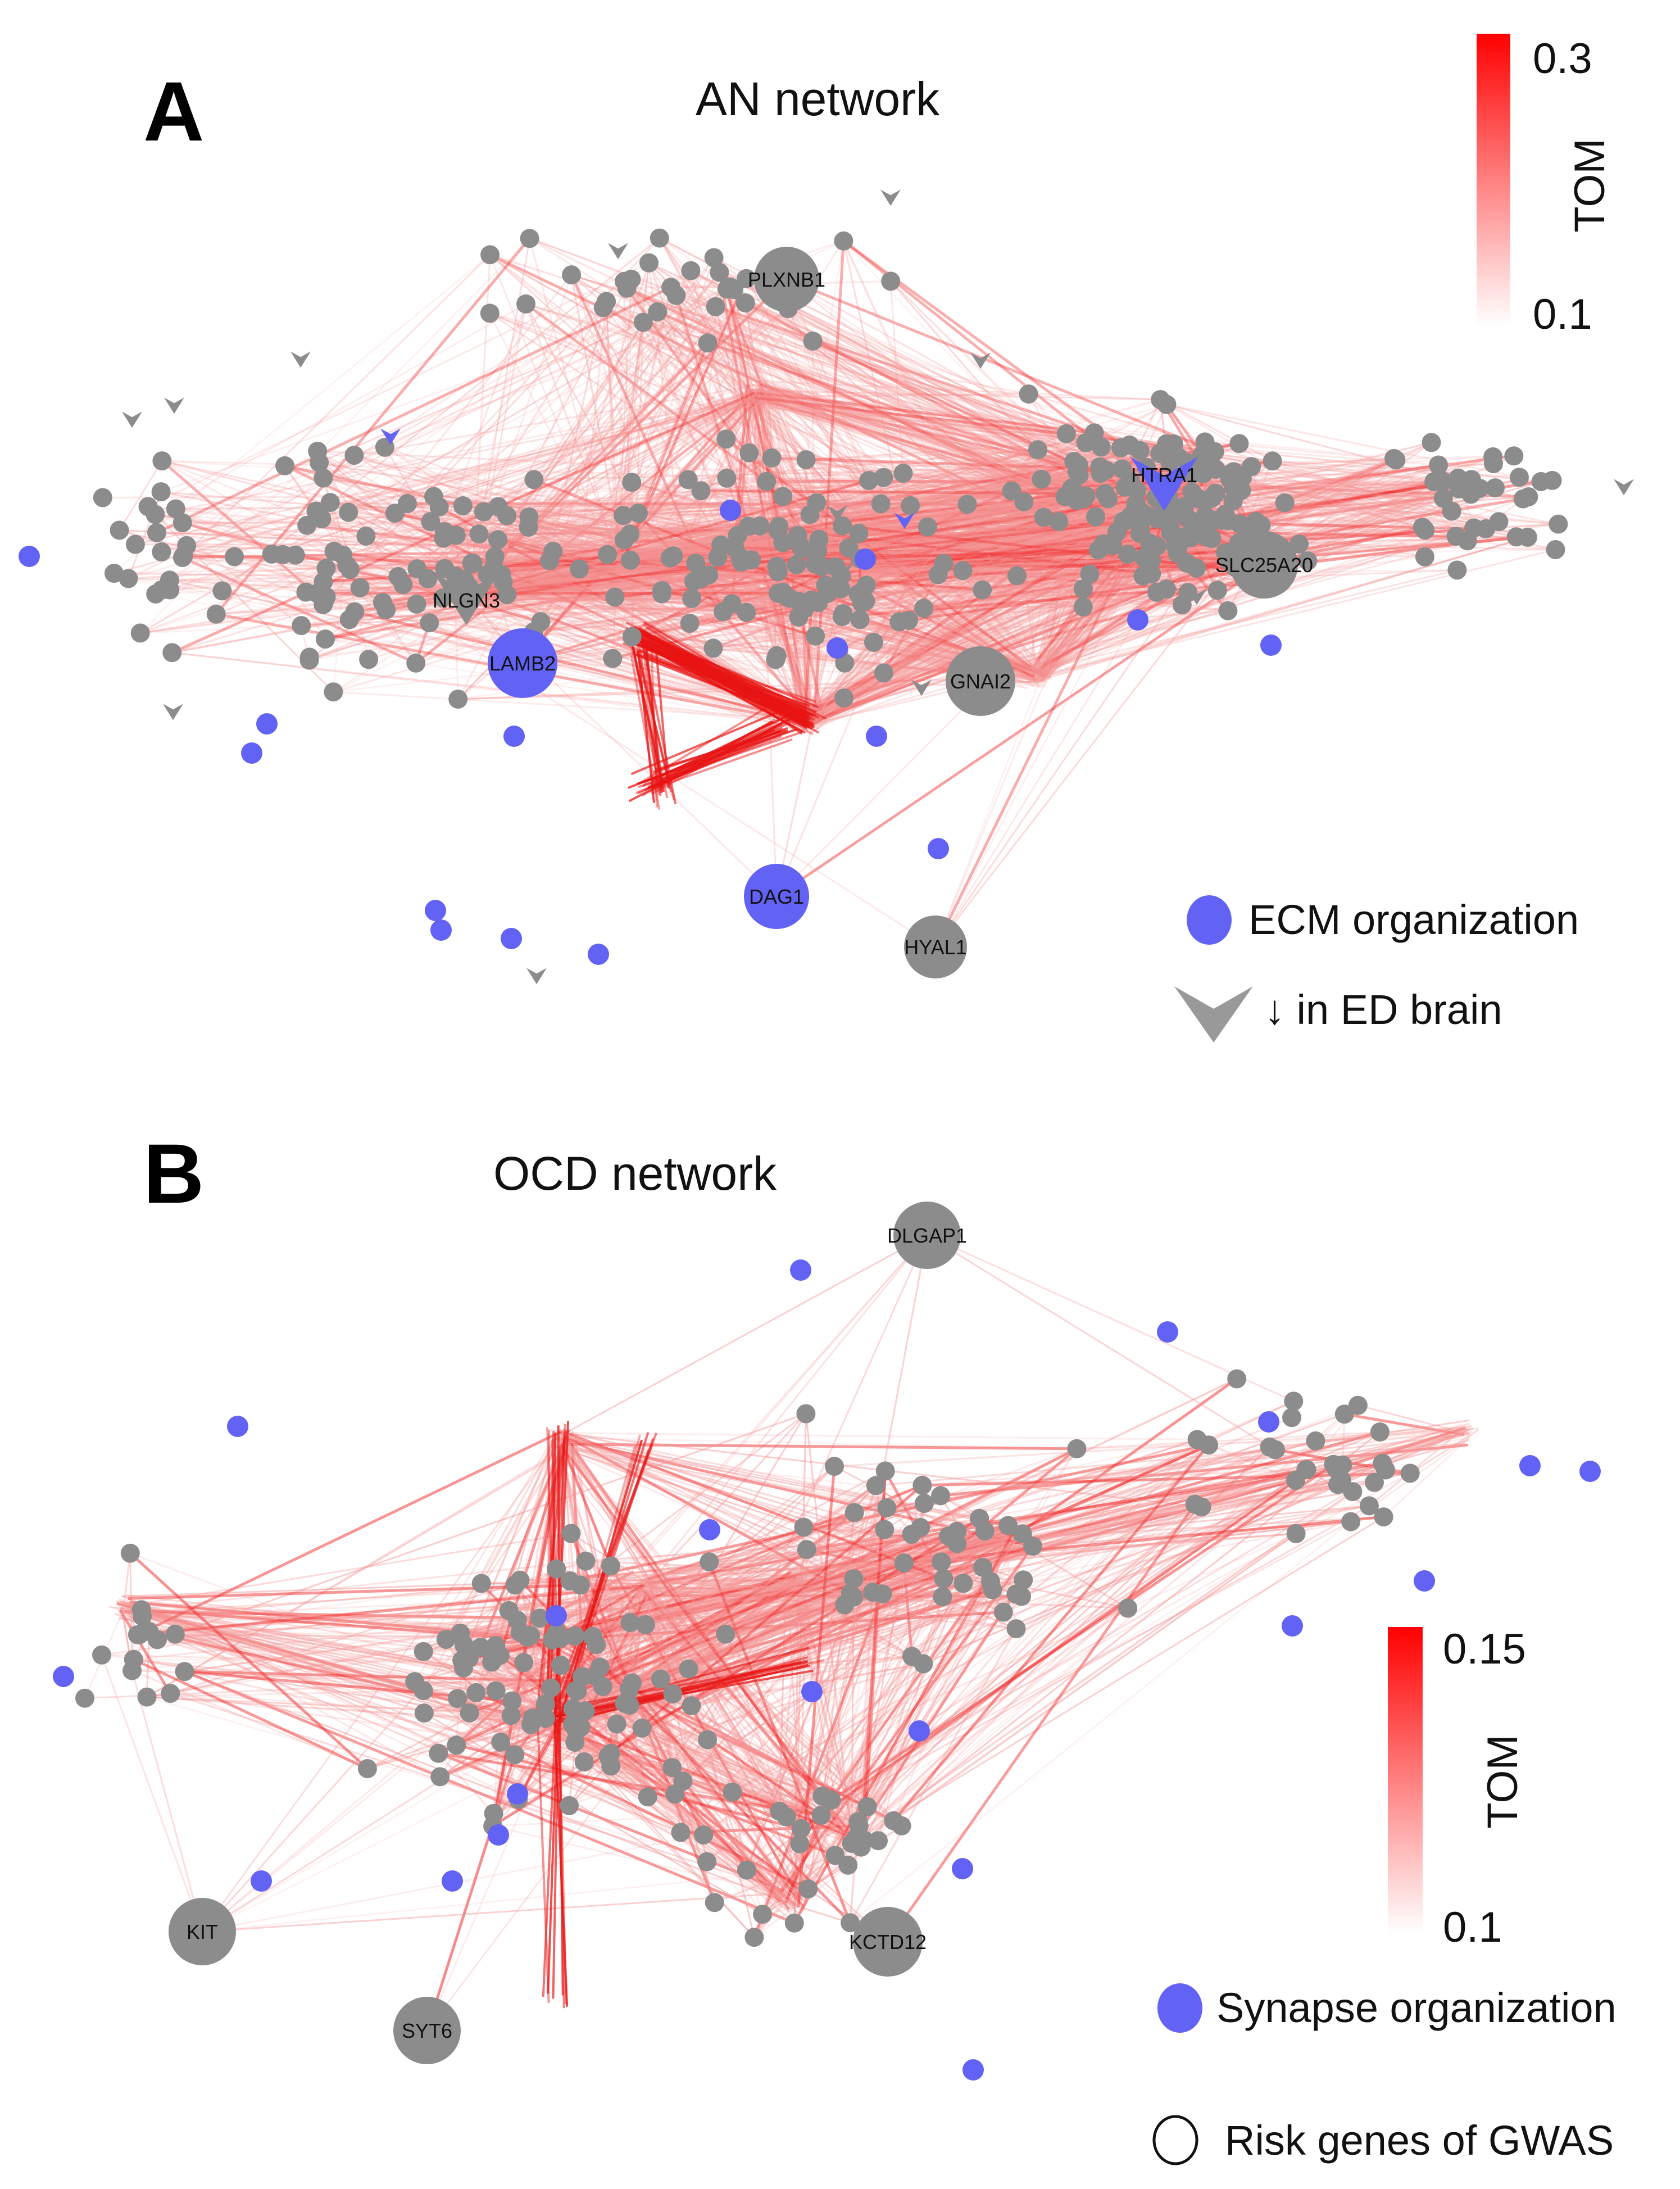 The image size is (1680, 2189). I want to click on hub-gene-label: SLC25A20, so click(1264, 565).